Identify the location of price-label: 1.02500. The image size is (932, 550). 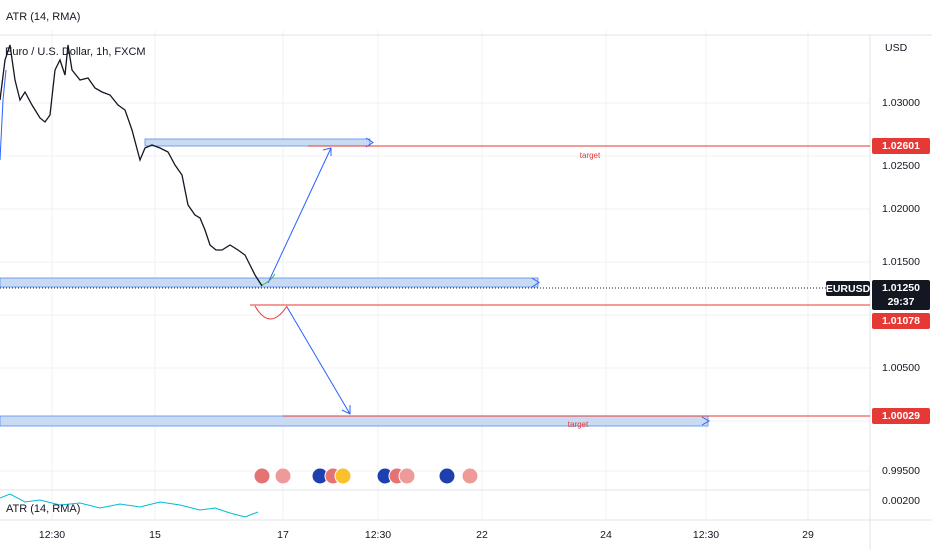
(901, 166).